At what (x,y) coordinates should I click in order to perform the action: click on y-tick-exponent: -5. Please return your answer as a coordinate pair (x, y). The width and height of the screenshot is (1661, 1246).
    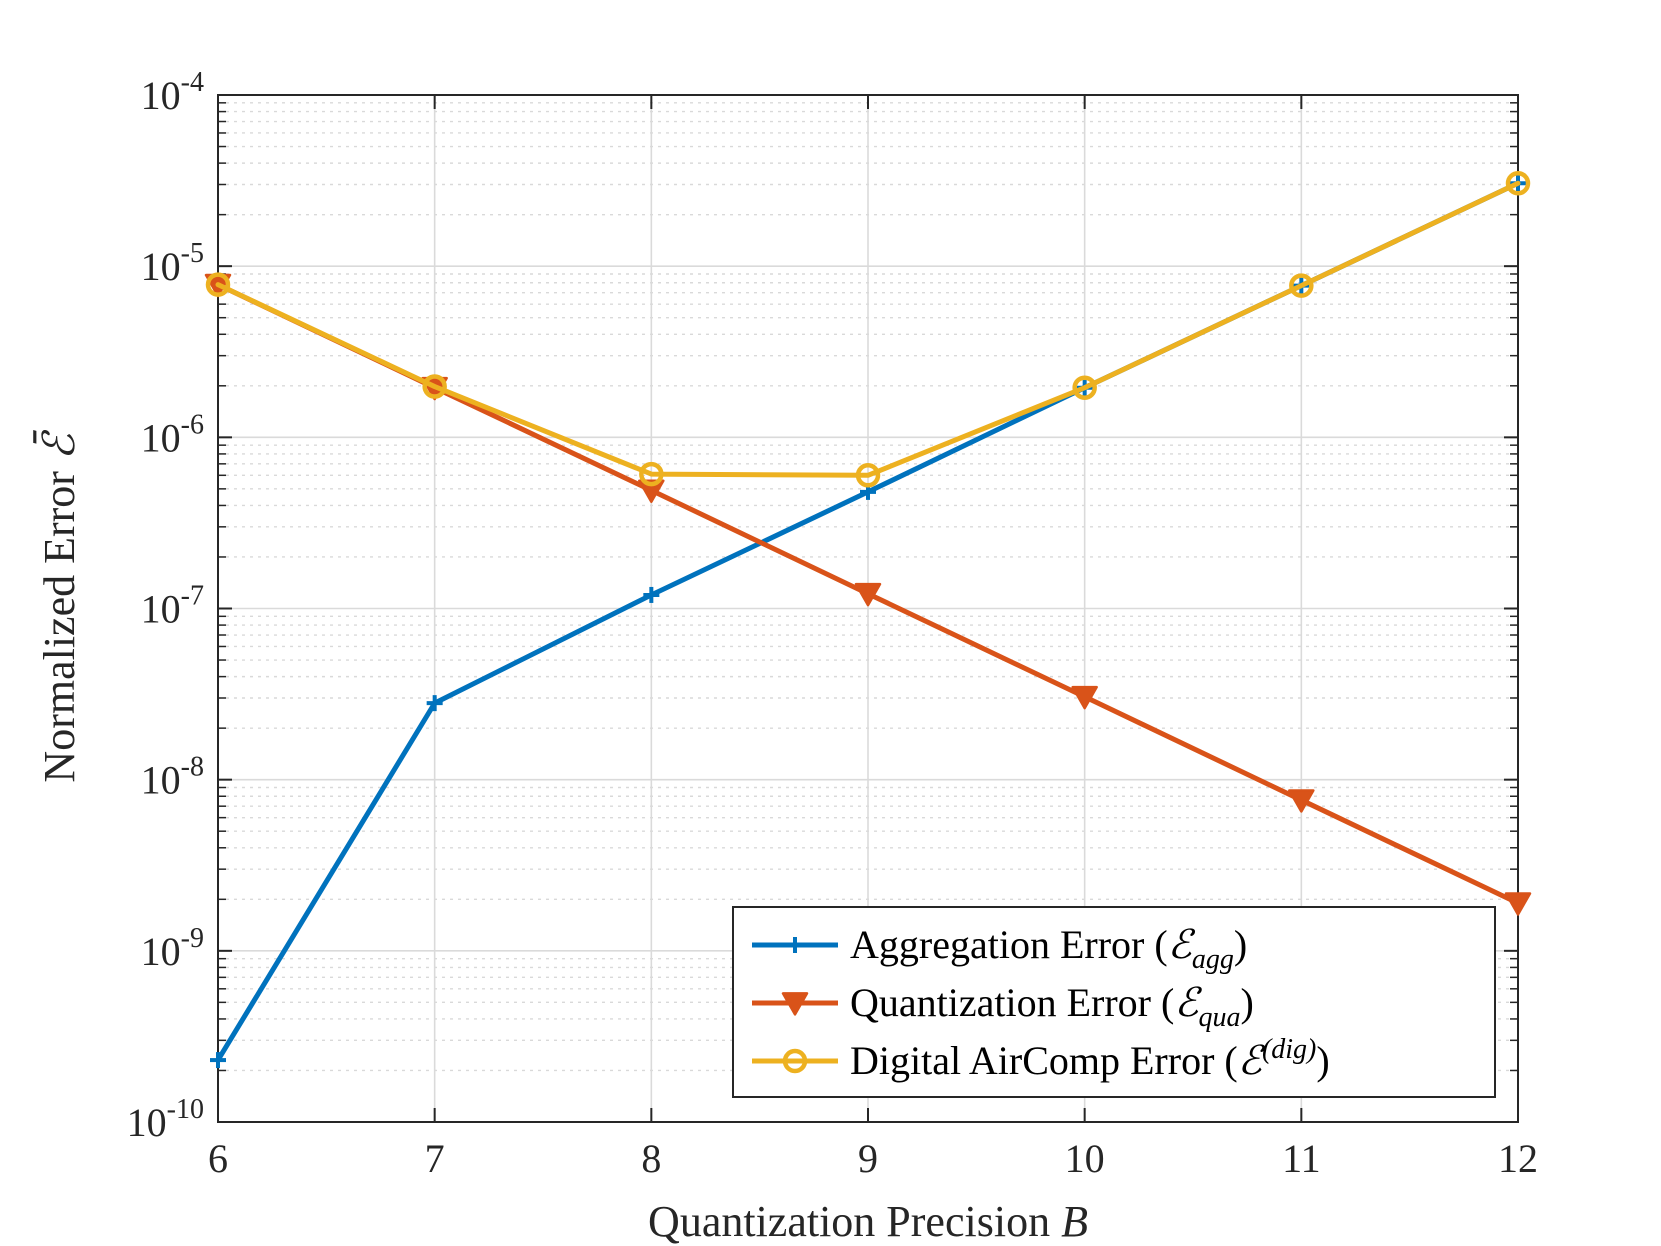
    Looking at the image, I should click on (192, 253).